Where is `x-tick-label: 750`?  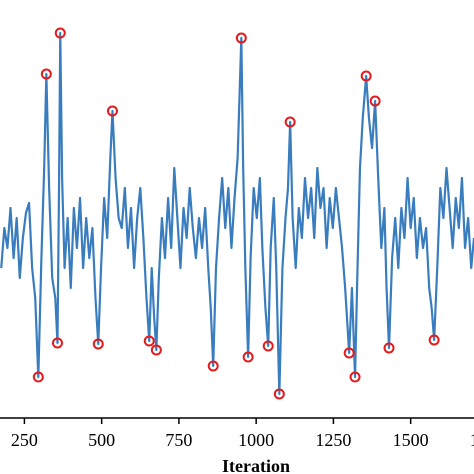 x-tick-label: 750 is located at coordinates (178, 440).